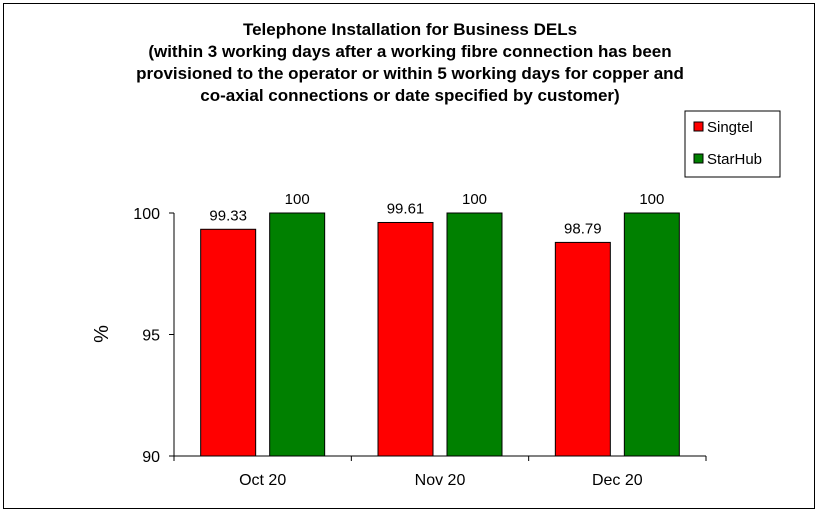 The height and width of the screenshot is (516, 821). What do you see at coordinates (583, 228) in the screenshot?
I see `data-label: 98.79` at bounding box center [583, 228].